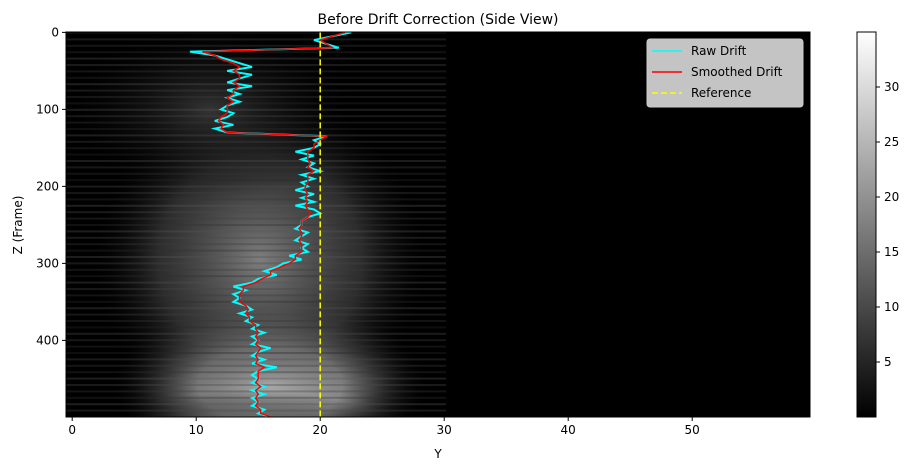 This screenshot has width=912, height=470. What do you see at coordinates (437, 20) in the screenshot?
I see `chart-title: Before Drift Correction (Side View)` at bounding box center [437, 20].